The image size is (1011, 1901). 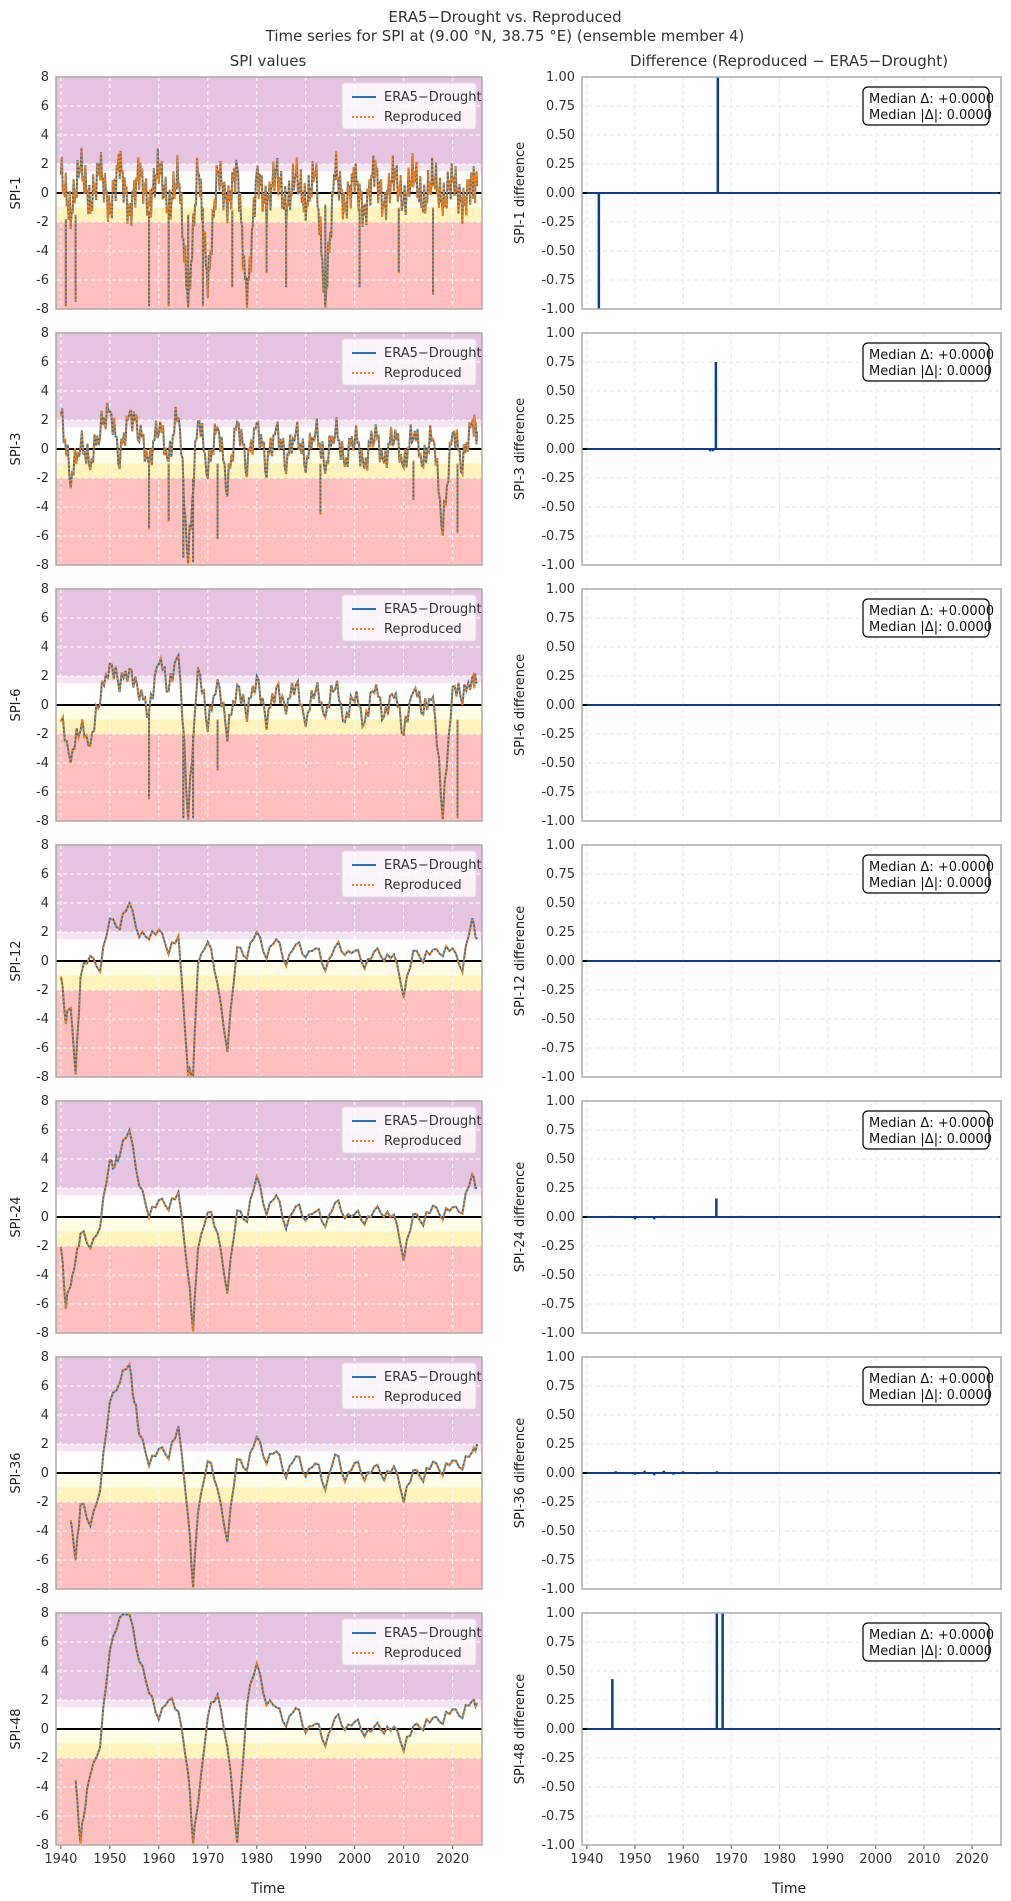 What do you see at coordinates (520, 1729) in the screenshot?
I see `y-axis-label: SPI-48 difference` at bounding box center [520, 1729].